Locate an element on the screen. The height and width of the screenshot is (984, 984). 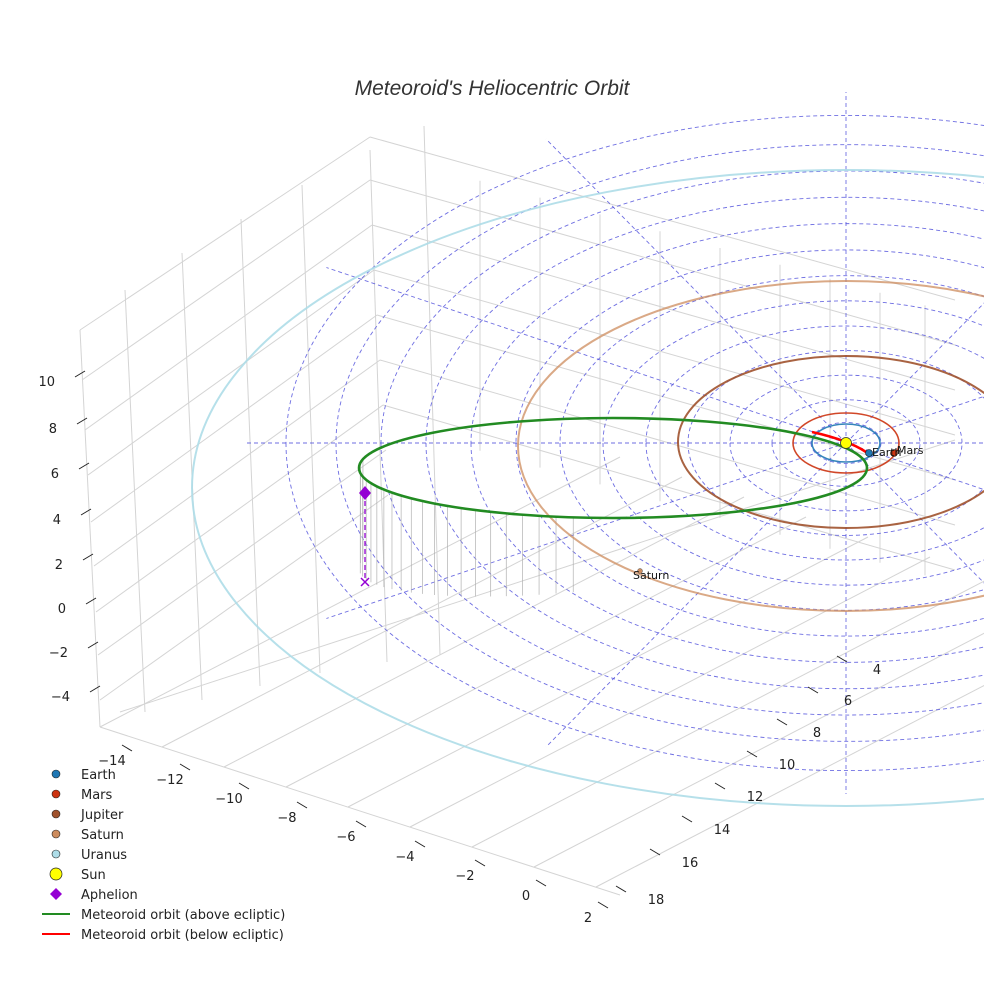
legend-item-mars: Mars is located at coordinates (82, 795).